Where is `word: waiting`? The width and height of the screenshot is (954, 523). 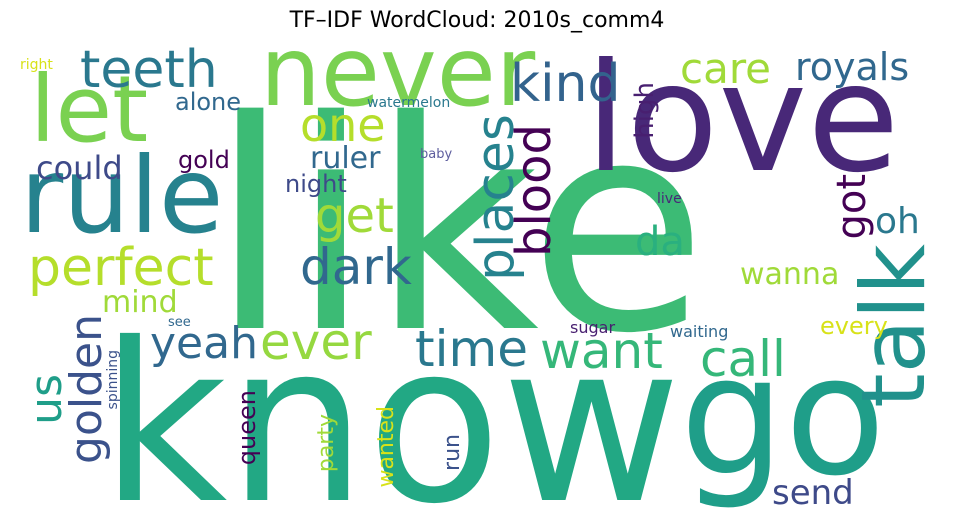
word: waiting is located at coordinates (699, 331).